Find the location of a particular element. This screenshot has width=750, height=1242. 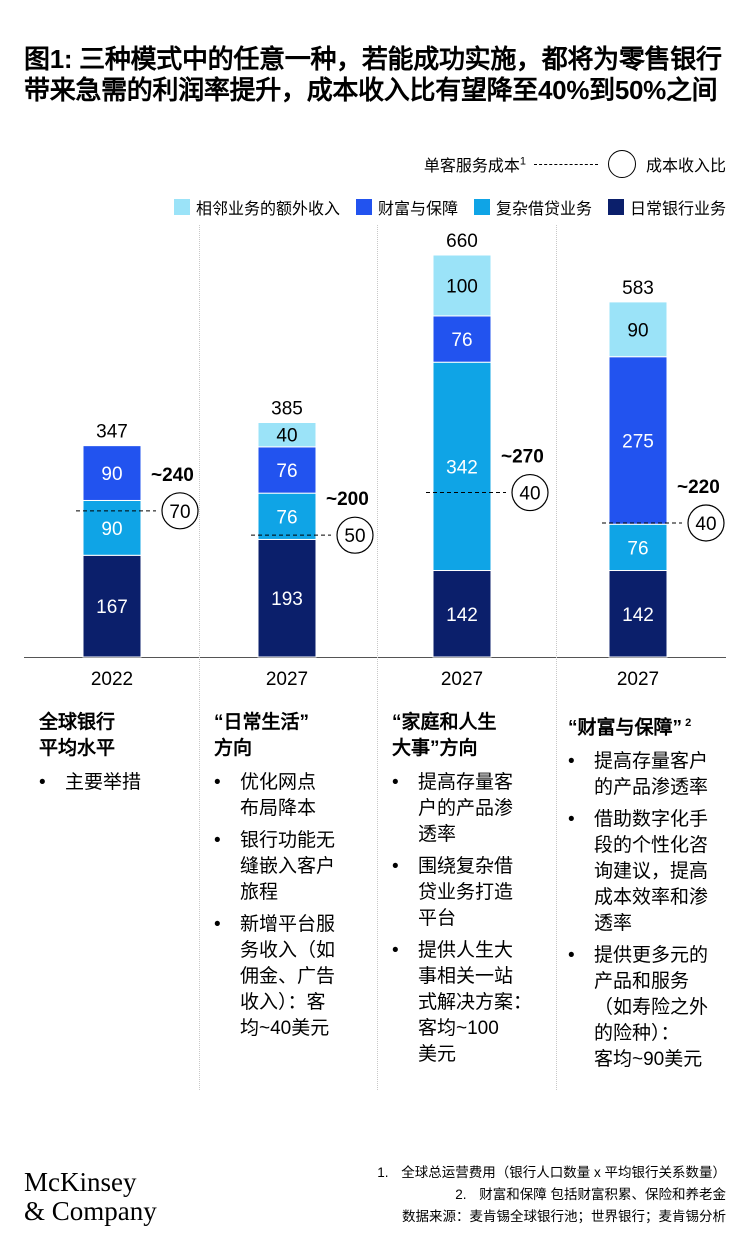

legend-item: 财富与保障 is located at coordinates (406, 207).